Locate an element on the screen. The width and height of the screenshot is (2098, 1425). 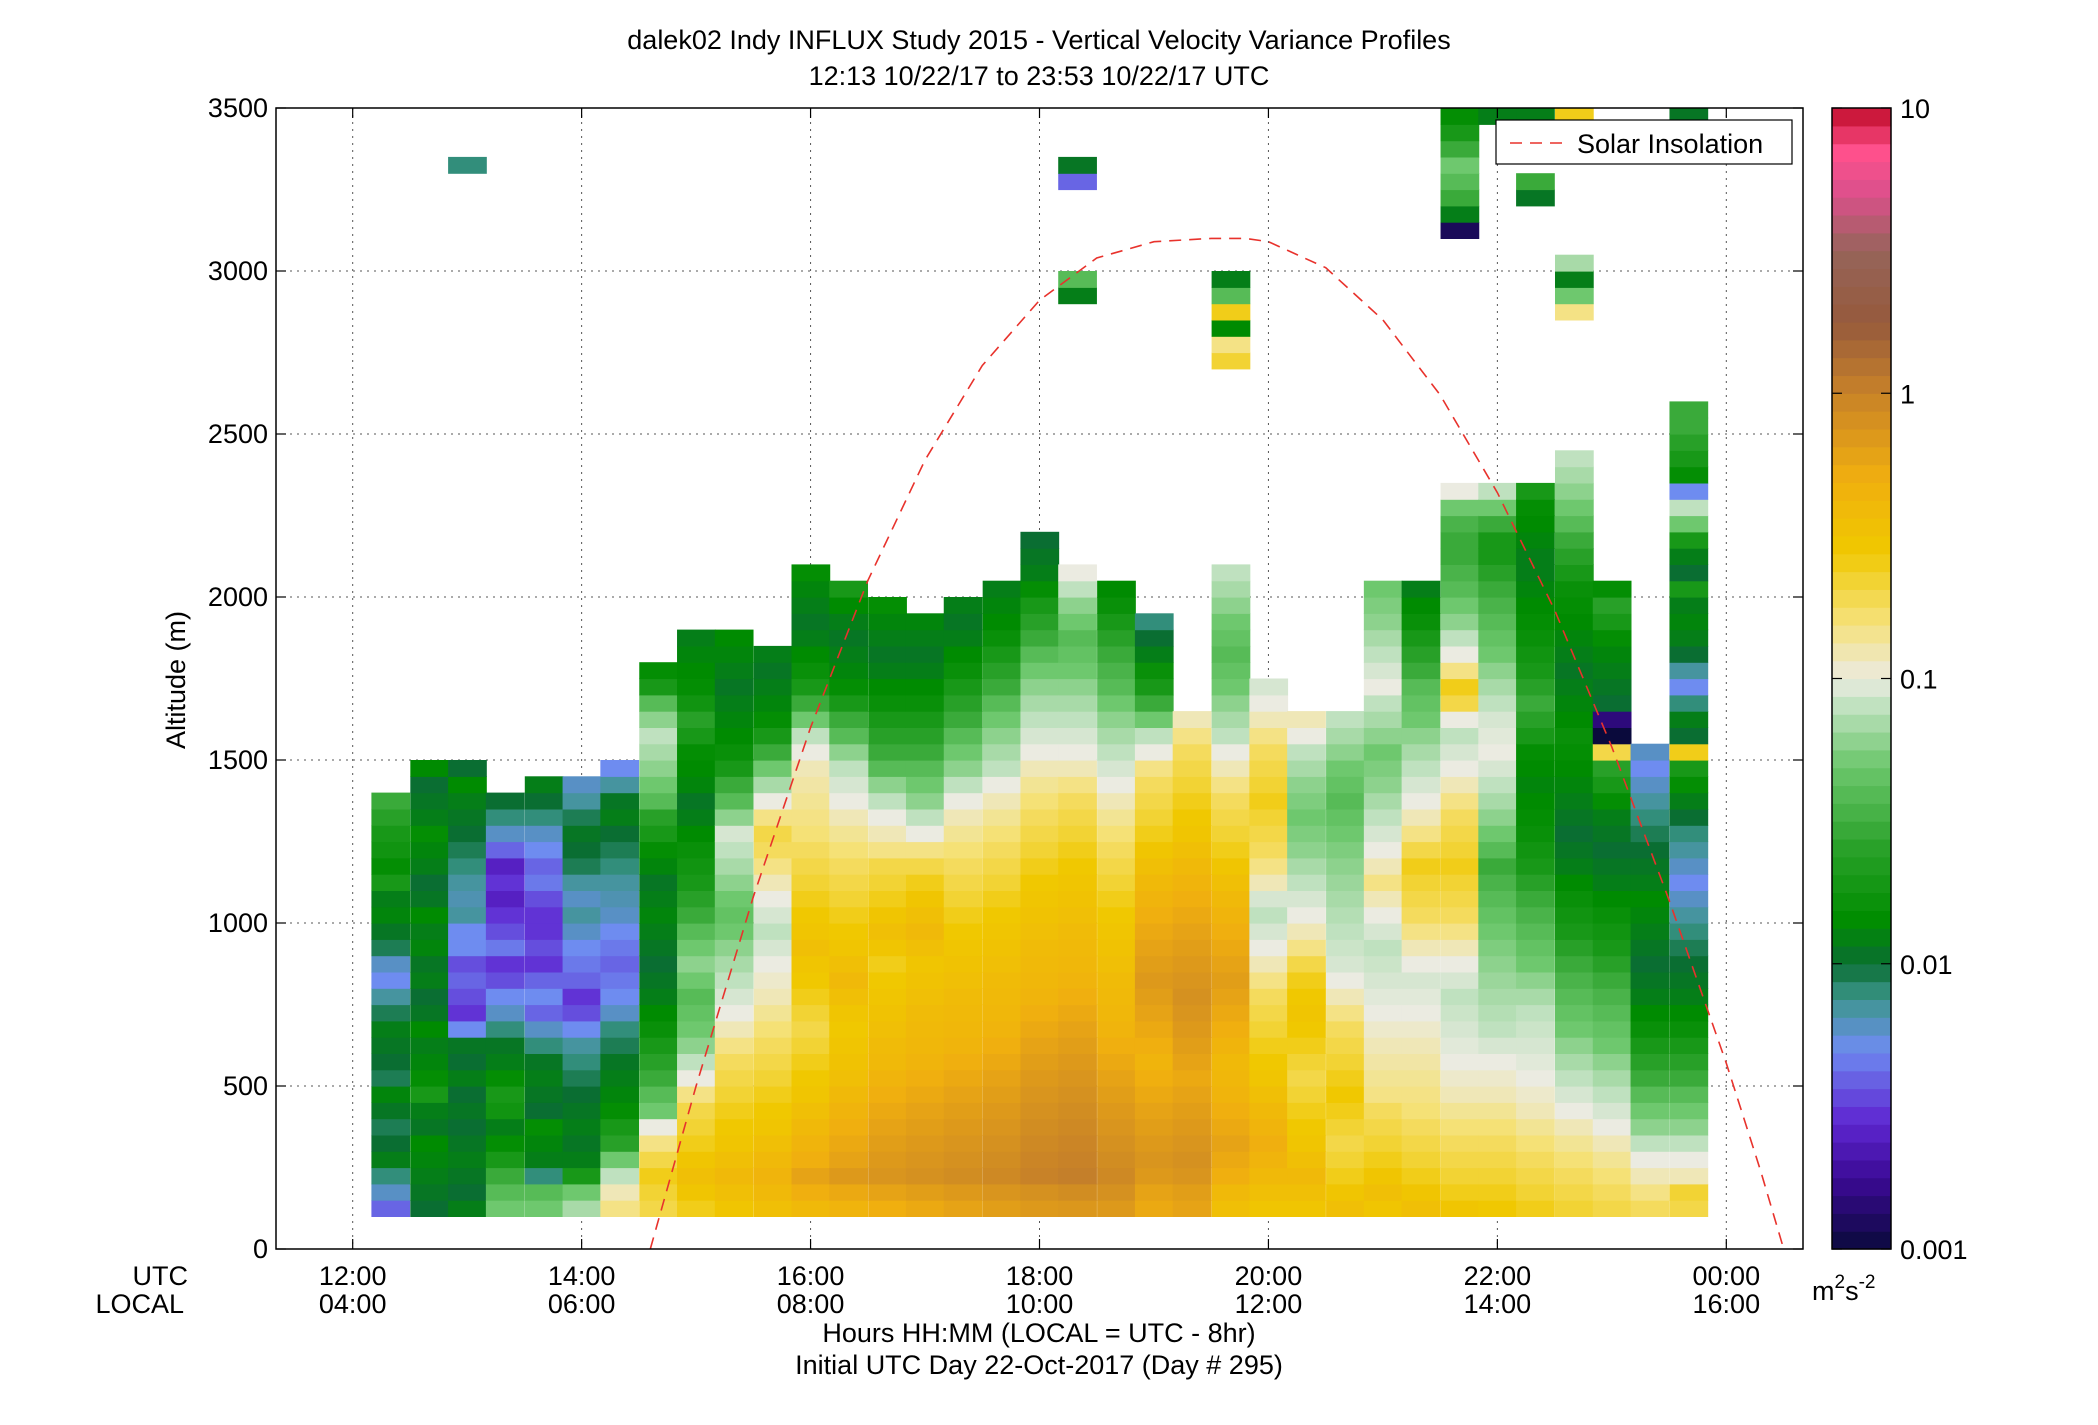
x-row-label-local: LOCAL is located at coordinates (139, 1304).